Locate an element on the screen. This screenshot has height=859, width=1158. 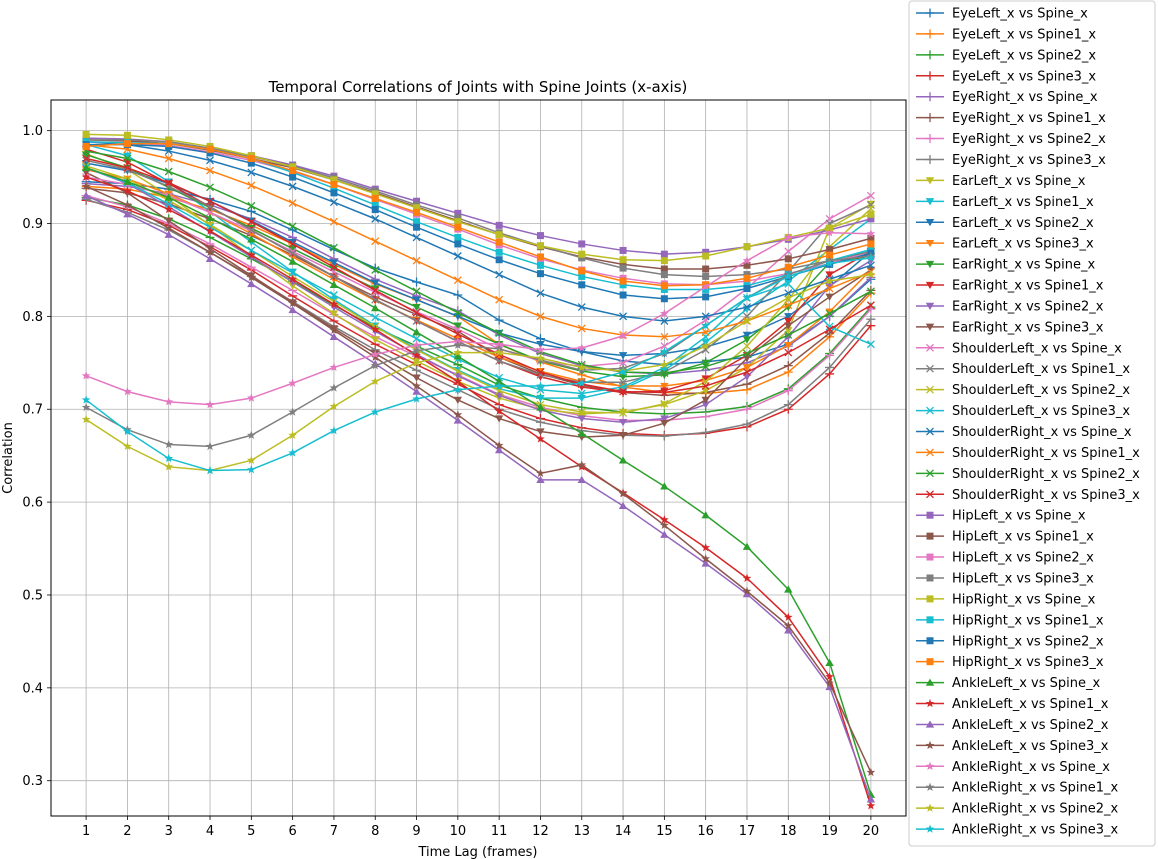
x-tick-label: 4 is located at coordinates (210, 831).